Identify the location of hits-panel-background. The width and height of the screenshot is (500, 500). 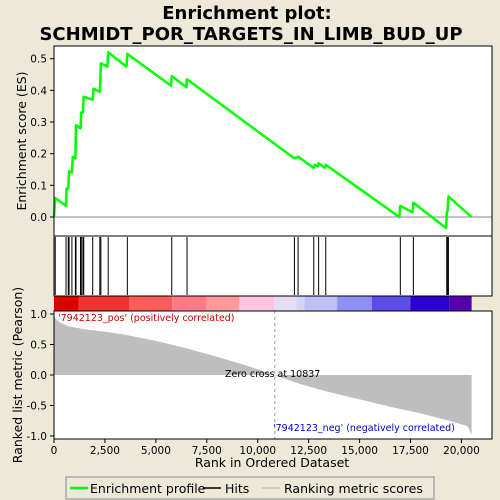
(273, 266).